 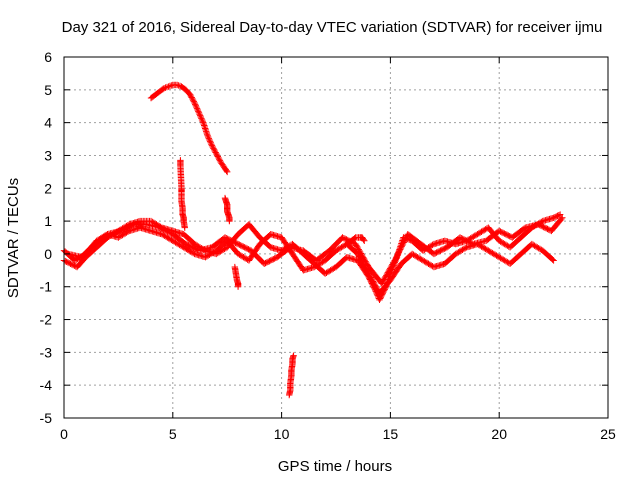 What do you see at coordinates (182, 194) in the screenshot?
I see `series-spike-5.4h` at bounding box center [182, 194].